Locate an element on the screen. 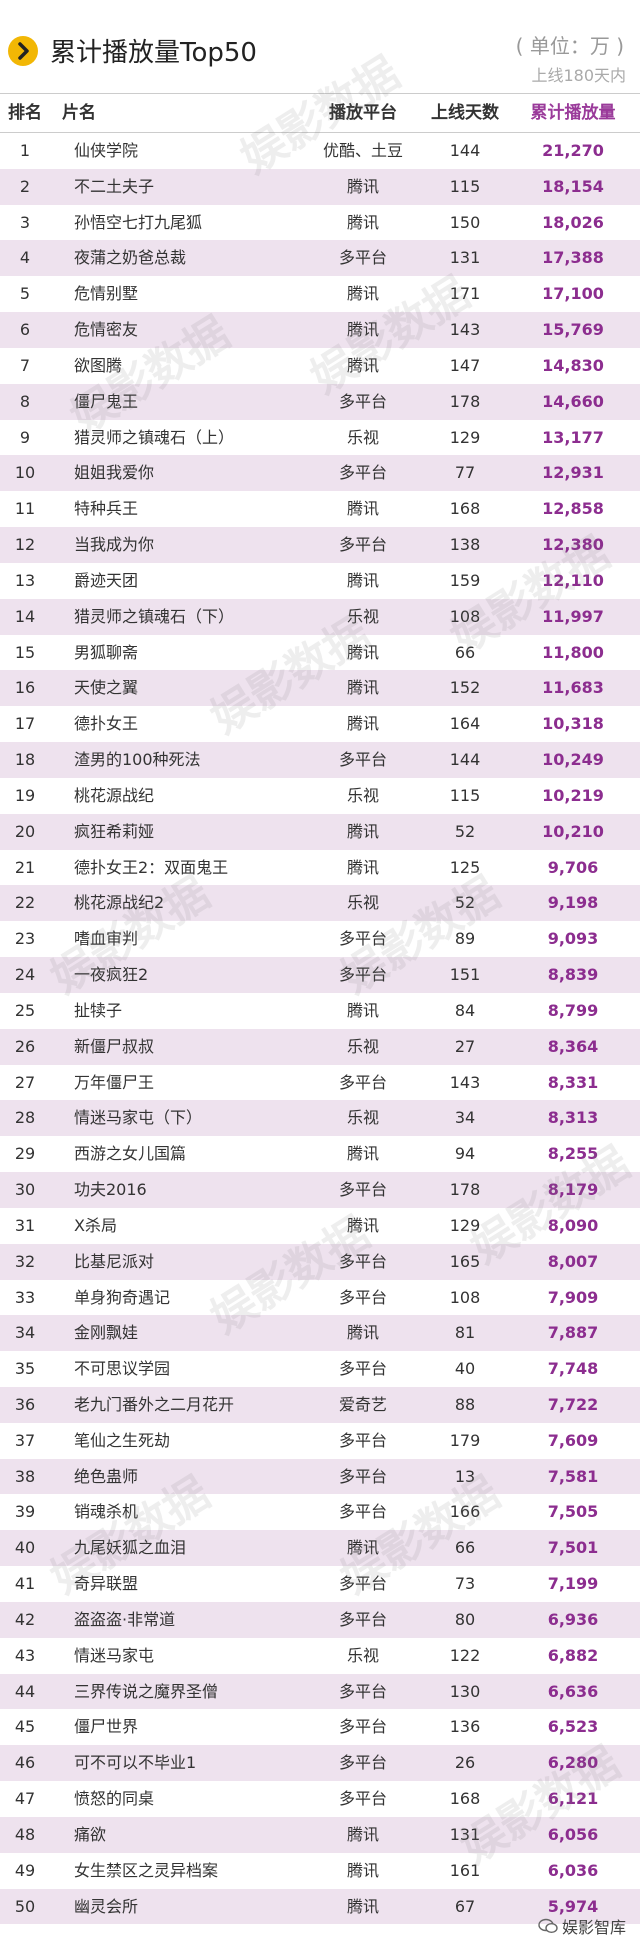 Image resolution: width=640 pixels, height=1944 pixels. row-plays: 7,501 is located at coordinates (573, 1548).